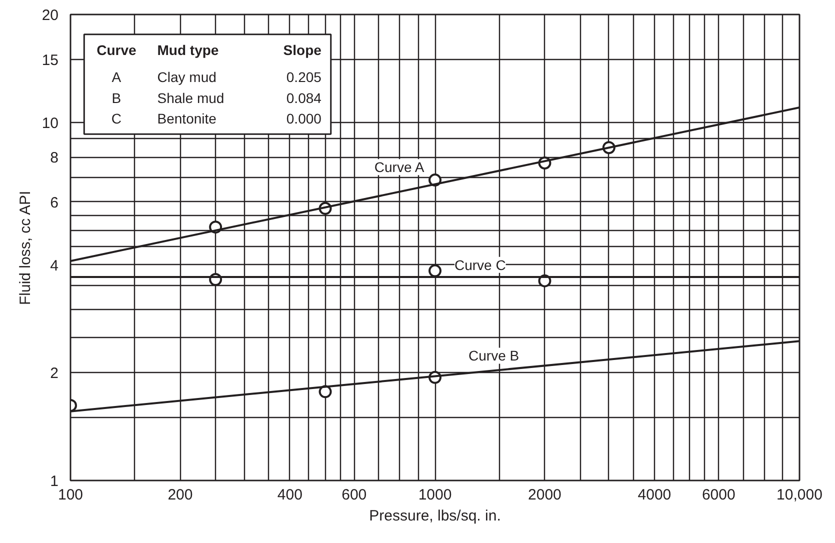 The width and height of the screenshot is (835, 543). Describe the element at coordinates (71, 495) in the screenshot. I see `x-tick-label: 100` at that location.